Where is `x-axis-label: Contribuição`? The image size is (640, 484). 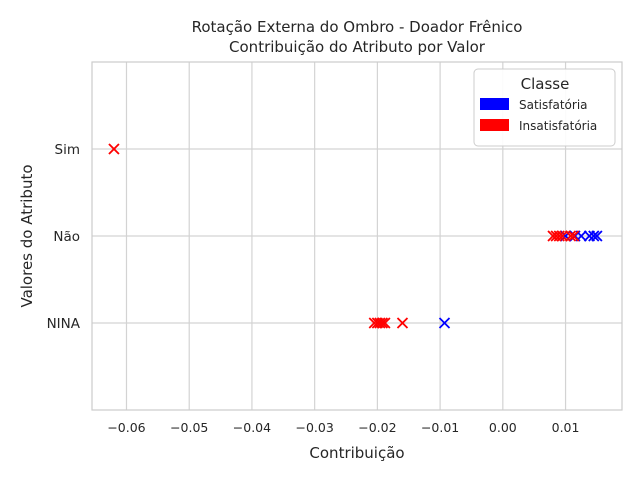 x-axis-label: Contribuição is located at coordinates (356, 453).